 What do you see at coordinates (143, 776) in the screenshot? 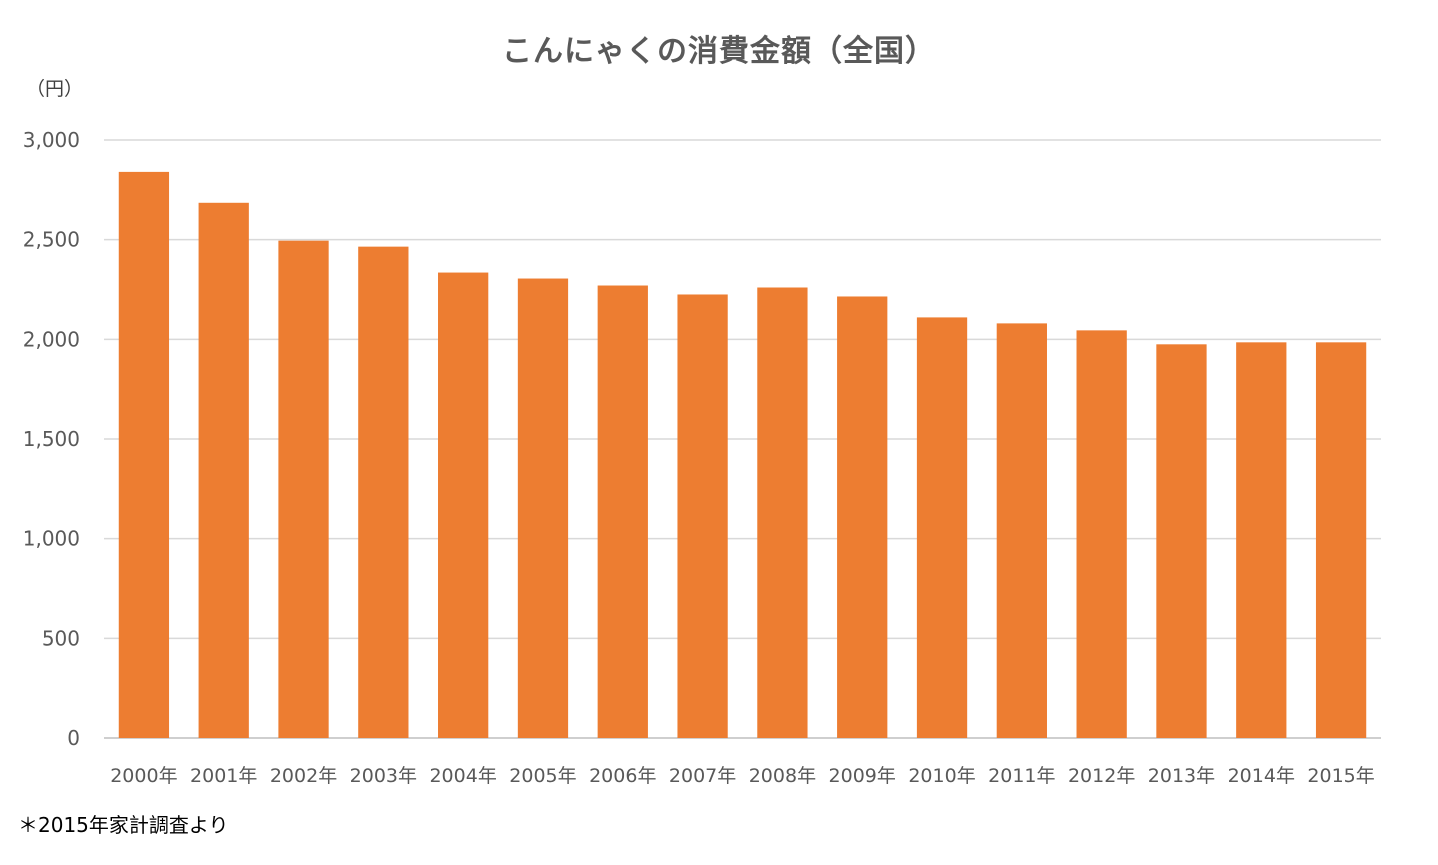
I see `x-tick-label: 2000年` at bounding box center [143, 776].